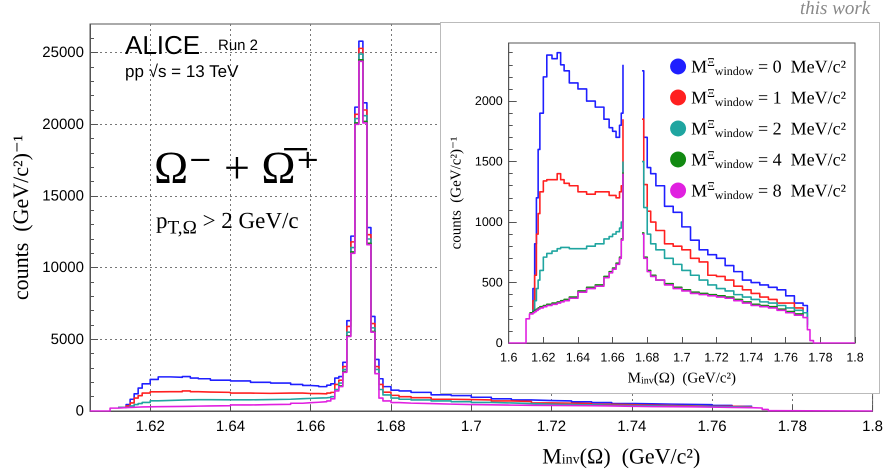 The height and width of the screenshot is (472, 886). Describe the element at coordinates (488, 222) in the screenshot. I see `y-tick-label: 1000` at that location.